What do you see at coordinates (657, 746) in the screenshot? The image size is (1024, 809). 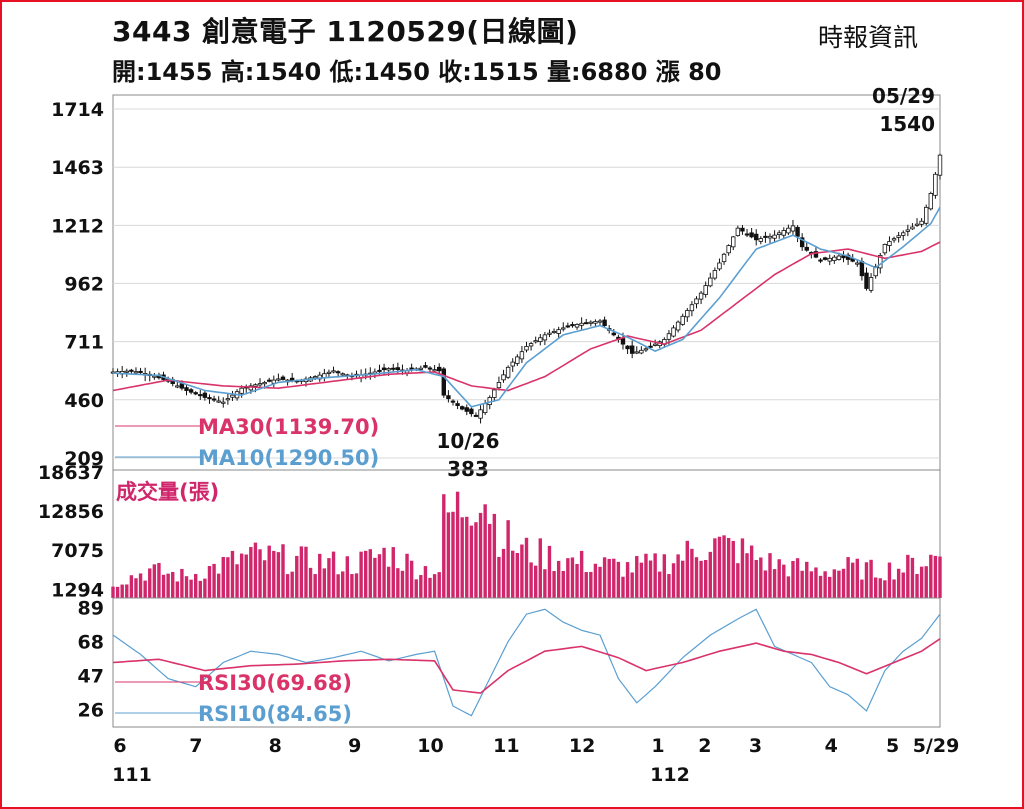 I see `x-tick-label: 1` at bounding box center [657, 746].